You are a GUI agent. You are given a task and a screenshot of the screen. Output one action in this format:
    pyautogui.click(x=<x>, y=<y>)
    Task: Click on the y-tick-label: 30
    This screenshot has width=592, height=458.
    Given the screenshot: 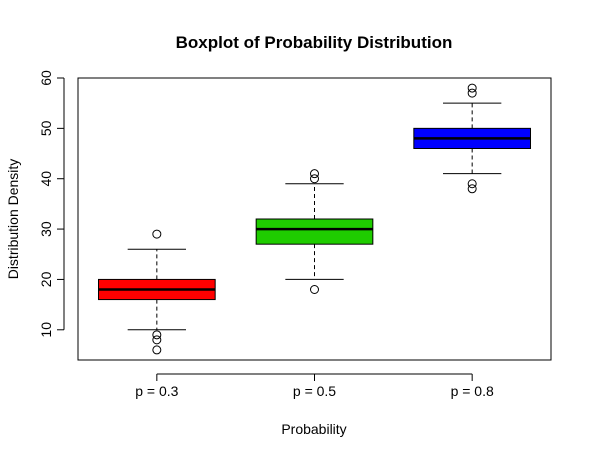 What is the action you would take?
    pyautogui.click(x=46, y=229)
    